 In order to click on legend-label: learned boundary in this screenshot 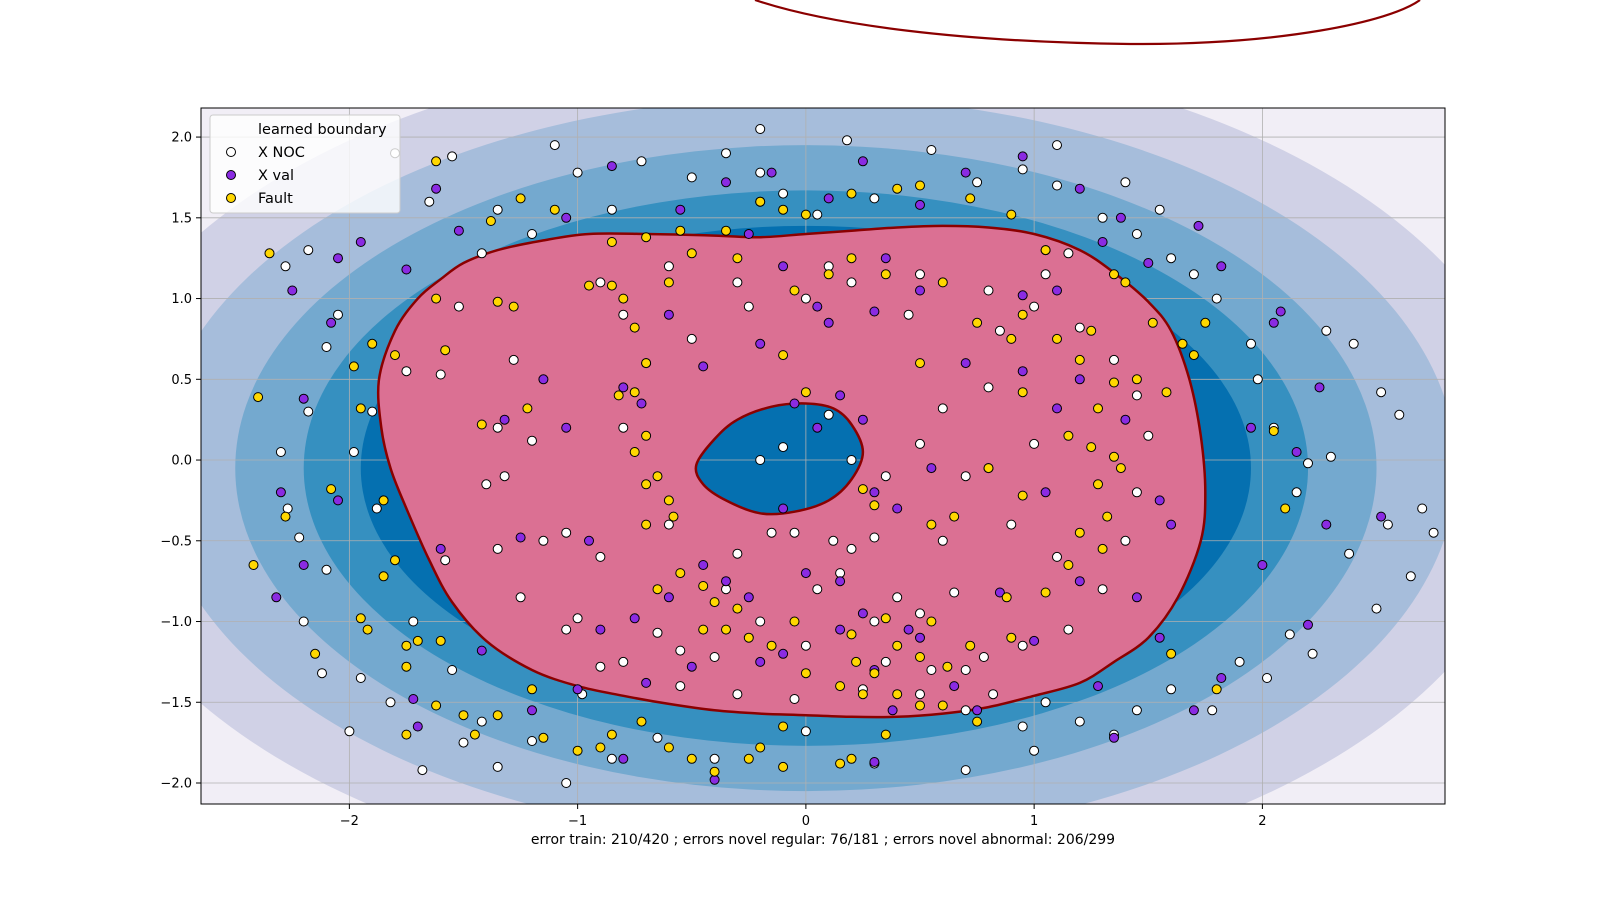, I will do `click(322, 130)`.